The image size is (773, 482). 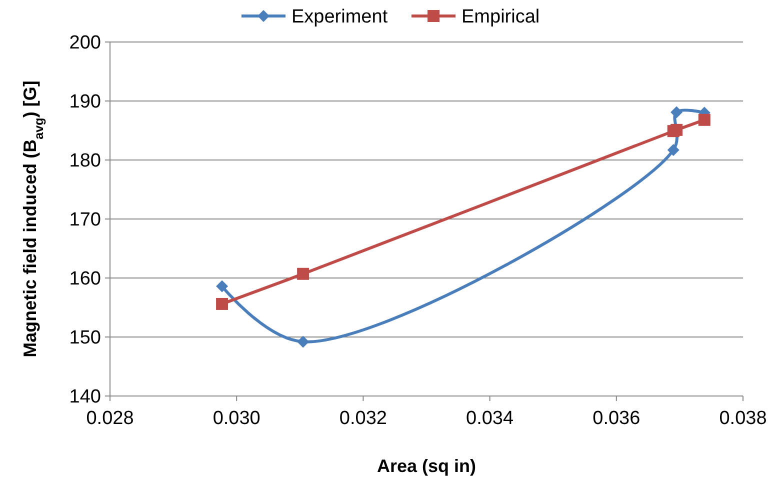 What do you see at coordinates (85, 338) in the screenshot?
I see `y-tick-label: 150` at bounding box center [85, 338].